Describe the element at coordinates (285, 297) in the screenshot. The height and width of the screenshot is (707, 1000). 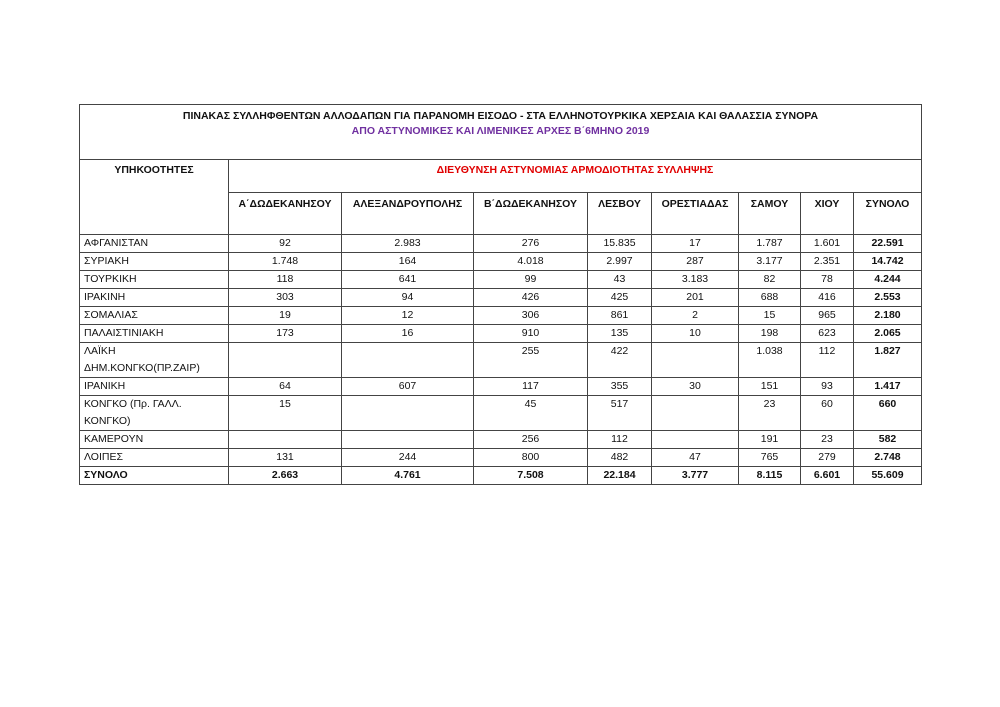
I see `value-cell: 303` at that location.